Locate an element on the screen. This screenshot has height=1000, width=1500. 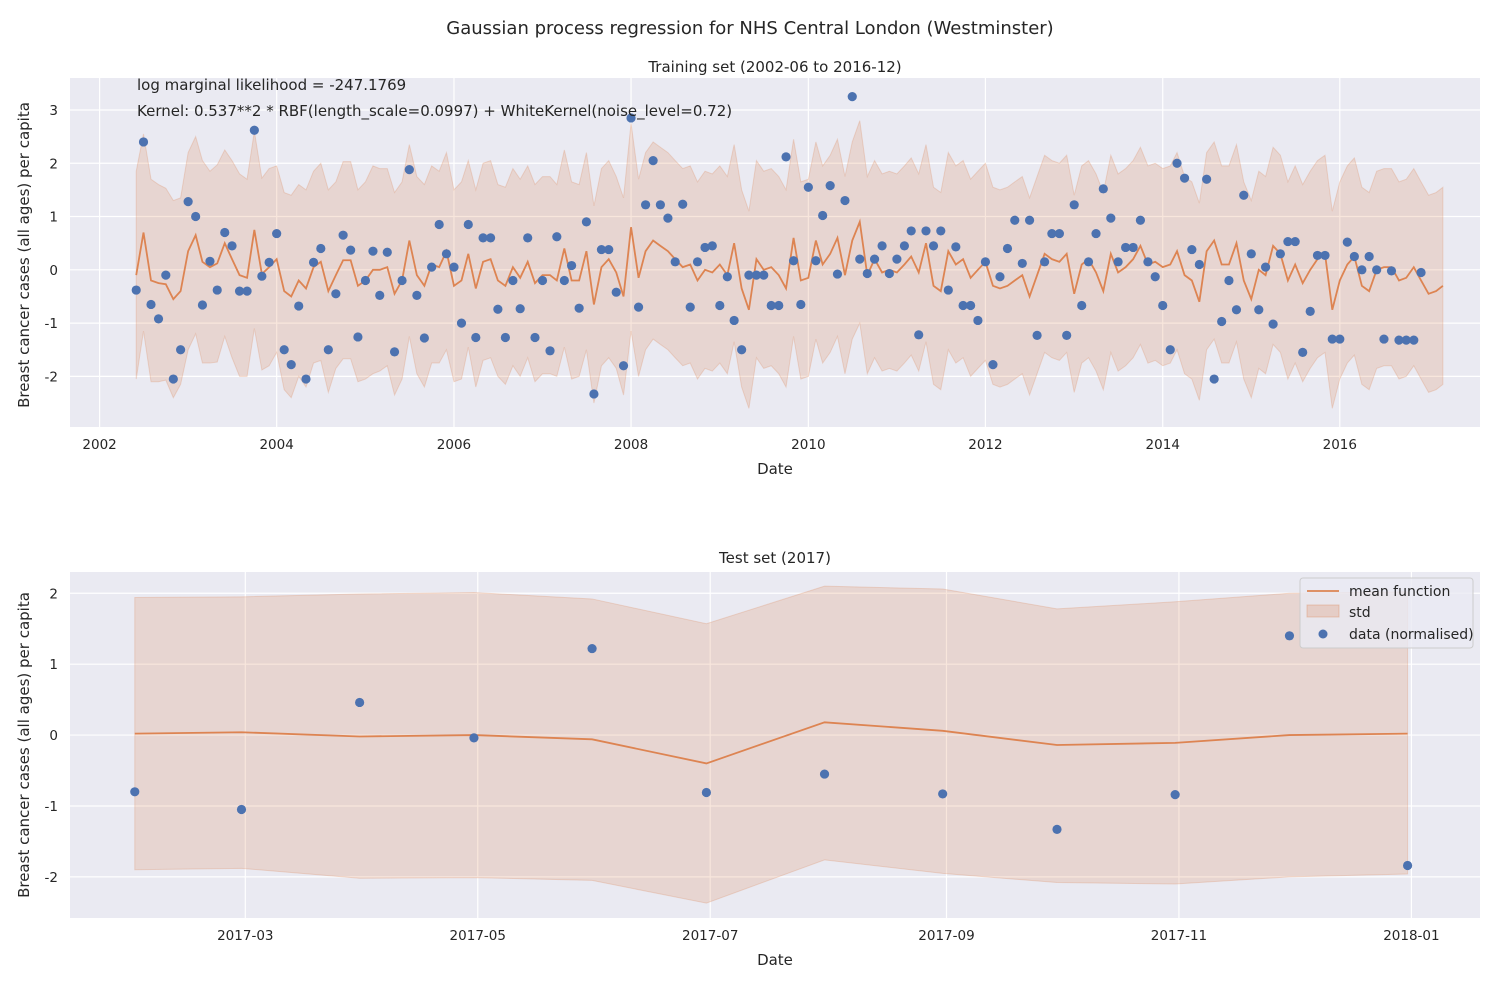
test-mean-line is located at coordinates (771, 743).